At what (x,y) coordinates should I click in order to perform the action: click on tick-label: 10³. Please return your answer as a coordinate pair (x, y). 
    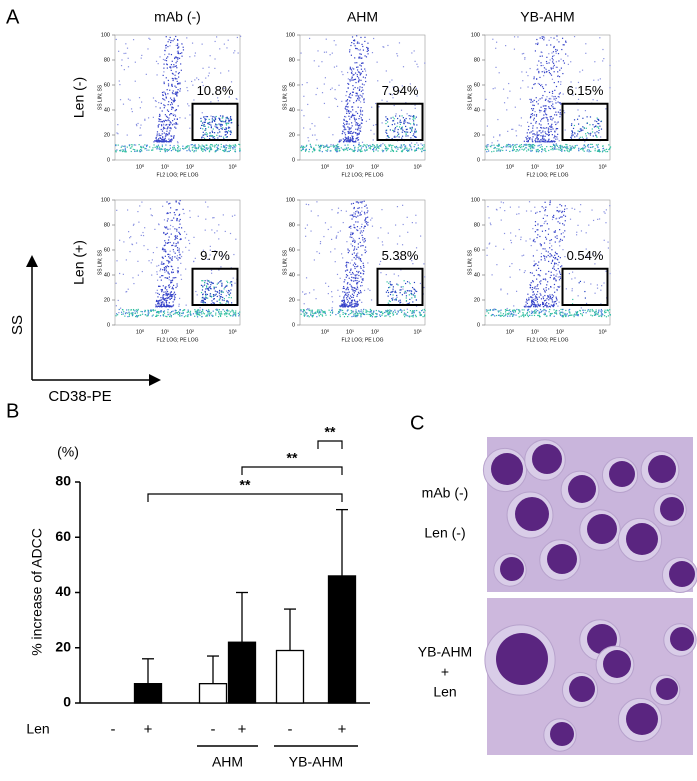
    Looking at the image, I should click on (233, 332).